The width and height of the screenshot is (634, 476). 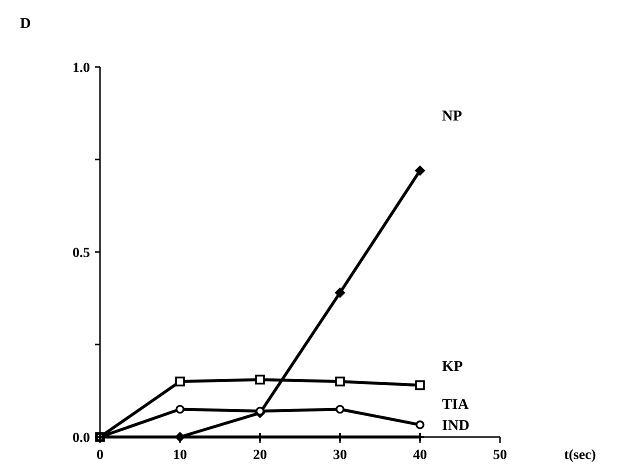 I want to click on y-tick-label: 1.0, so click(x=81, y=68).